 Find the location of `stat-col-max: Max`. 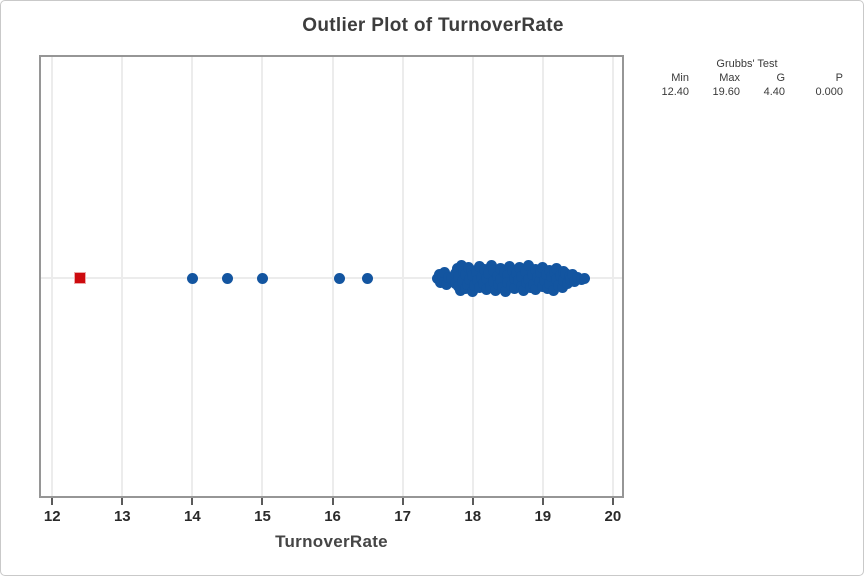

stat-col-max: Max is located at coordinates (729, 78).